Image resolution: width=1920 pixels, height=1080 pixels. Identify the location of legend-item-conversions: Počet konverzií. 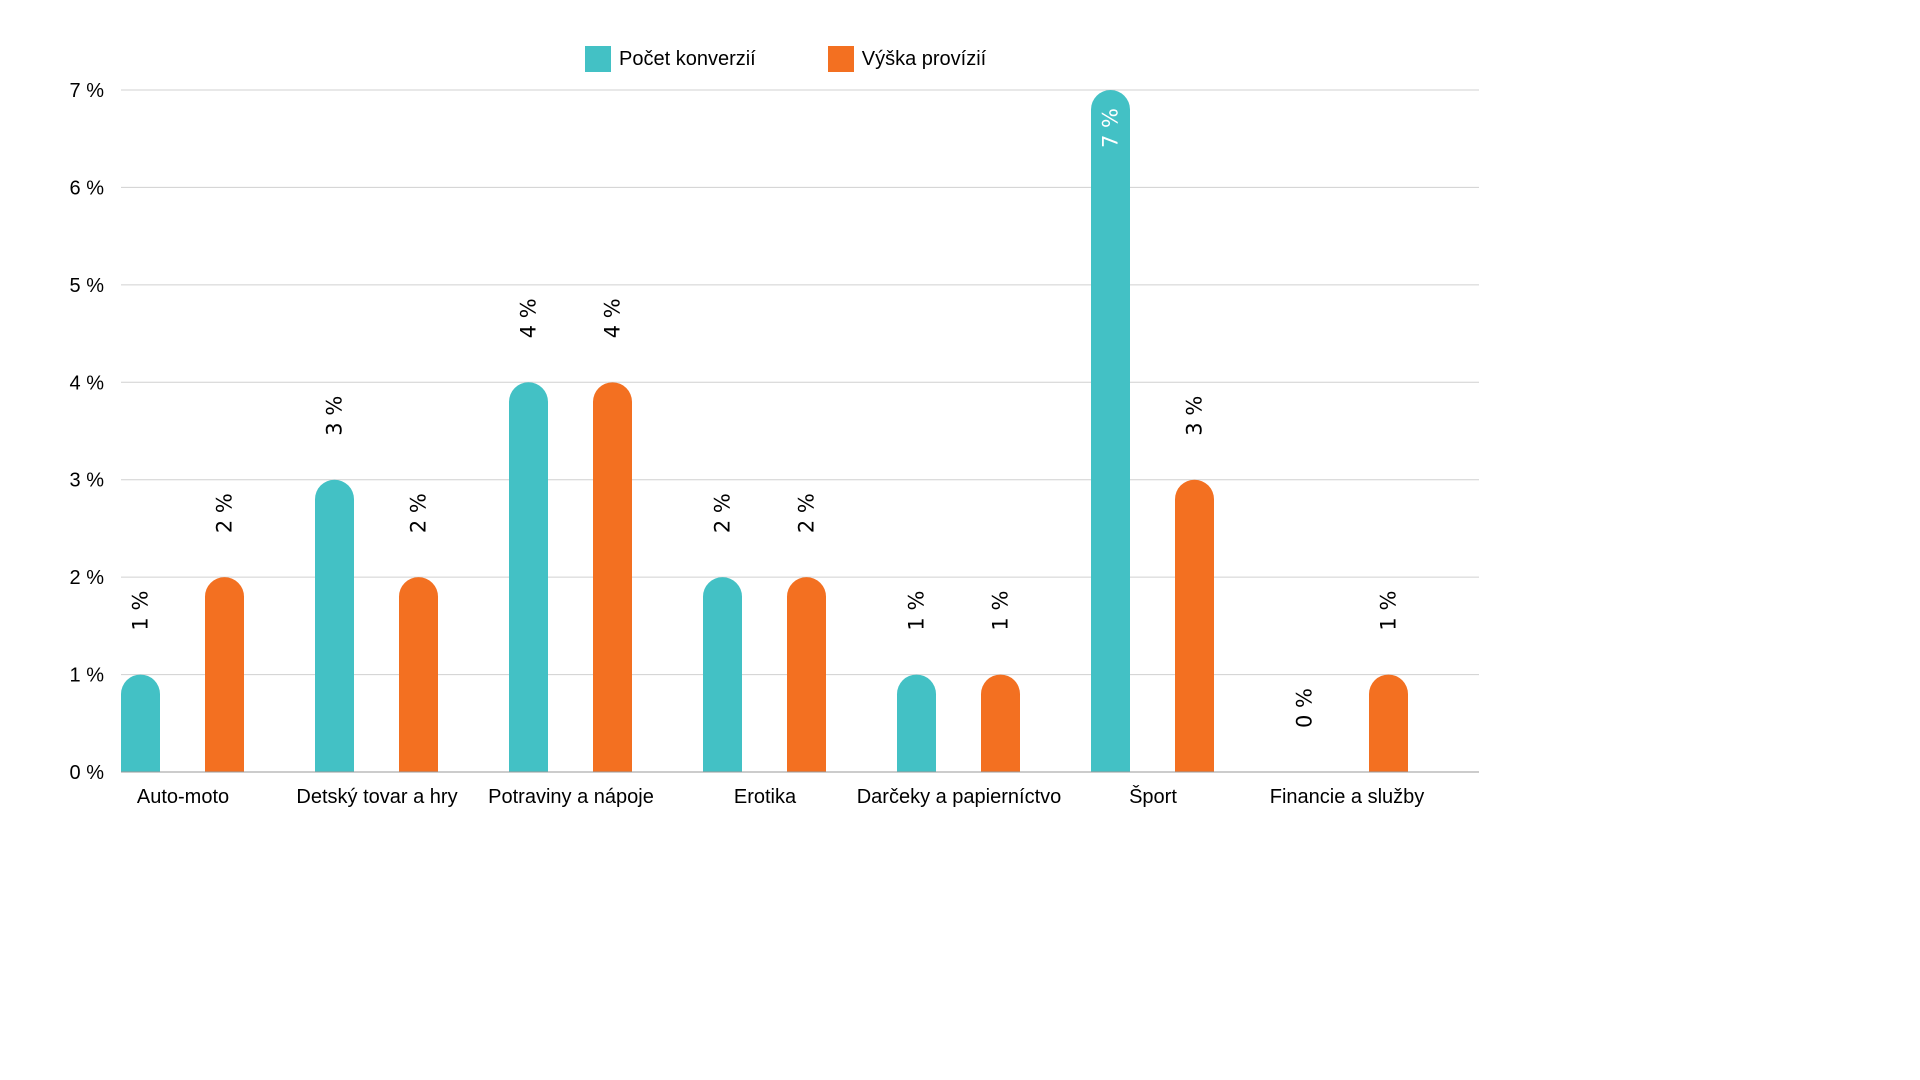
(670, 59).